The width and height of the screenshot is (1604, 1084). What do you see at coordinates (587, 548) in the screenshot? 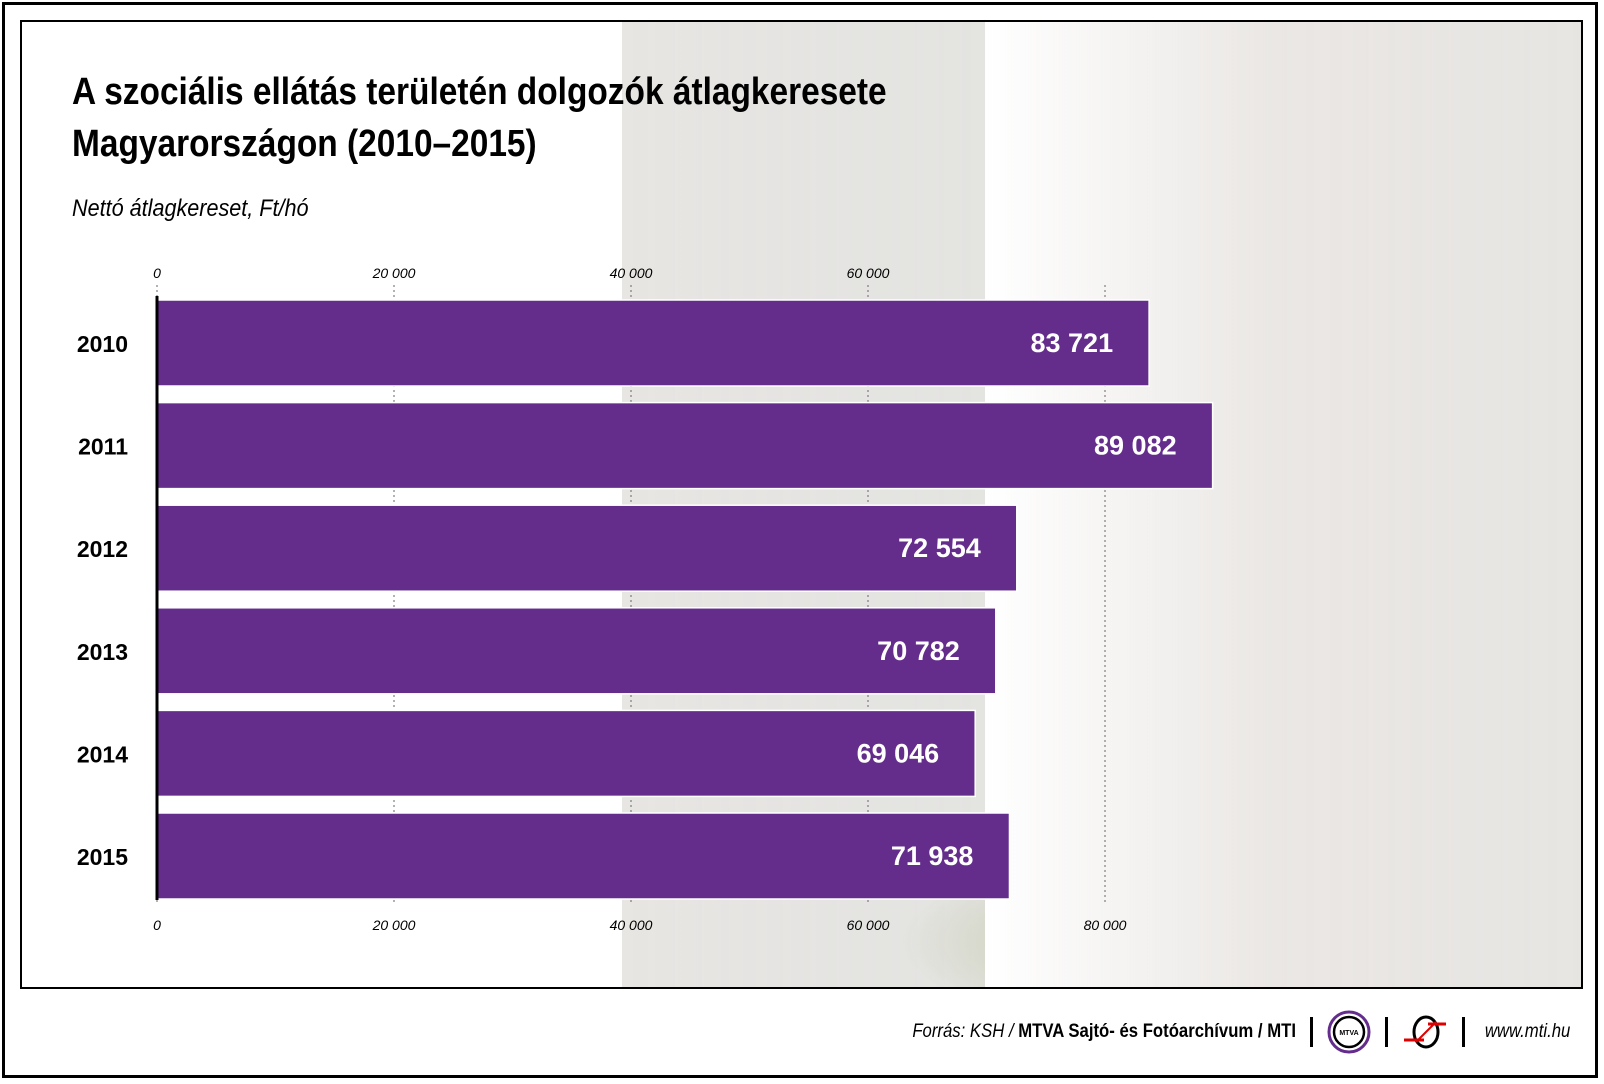
I see `bar-2012` at bounding box center [587, 548].